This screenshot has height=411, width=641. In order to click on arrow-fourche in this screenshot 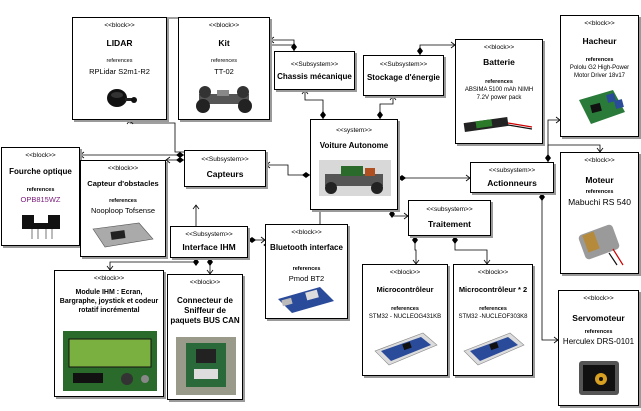, I will do `click(82, 155)`.